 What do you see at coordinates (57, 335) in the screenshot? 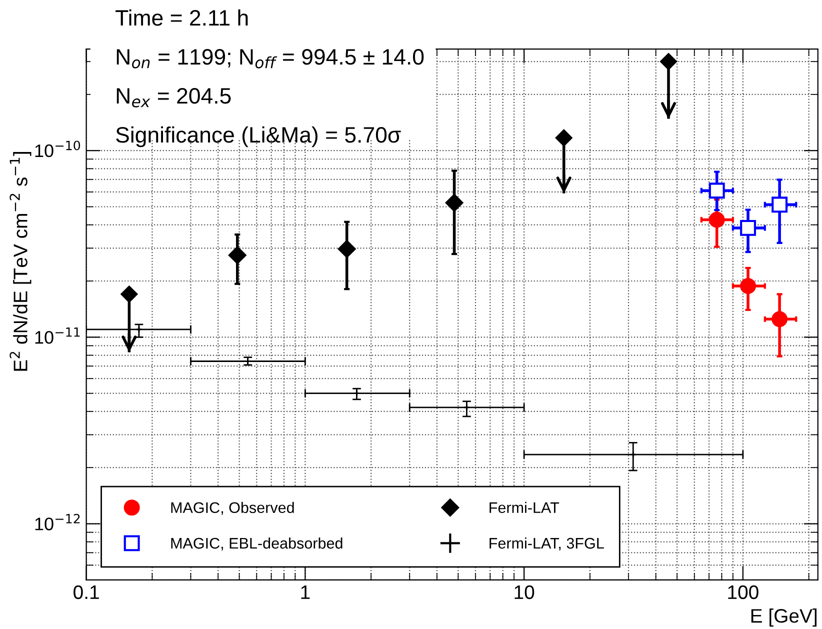
I see `y-tick-label: 10$^{−11}$` at bounding box center [57, 335].